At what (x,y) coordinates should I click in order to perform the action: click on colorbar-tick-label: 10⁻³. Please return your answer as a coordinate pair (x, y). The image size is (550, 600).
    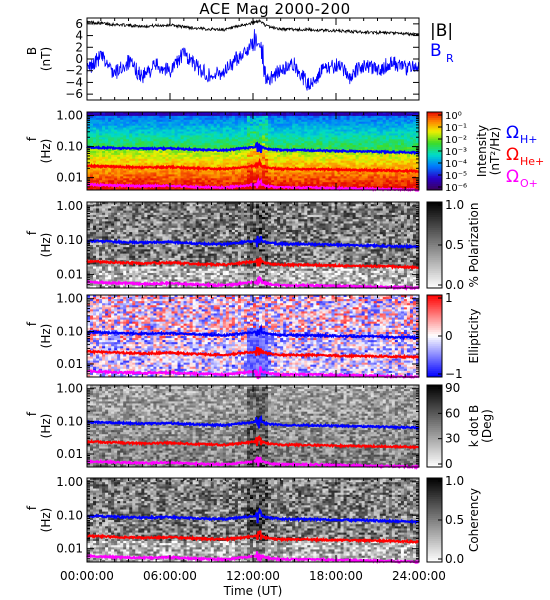
    Looking at the image, I should click on (456, 152).